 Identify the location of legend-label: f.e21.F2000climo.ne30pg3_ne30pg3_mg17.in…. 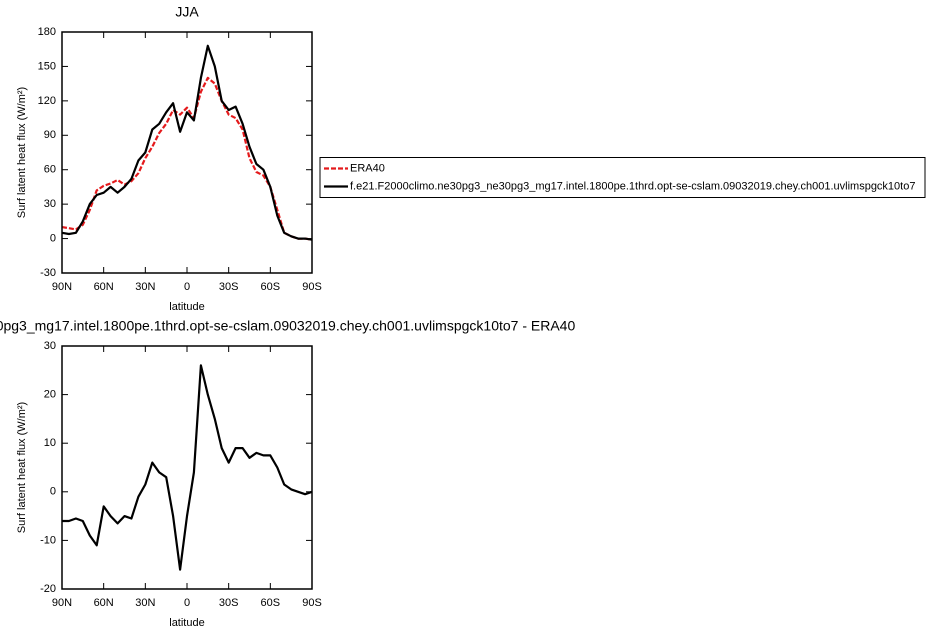
(632, 186).